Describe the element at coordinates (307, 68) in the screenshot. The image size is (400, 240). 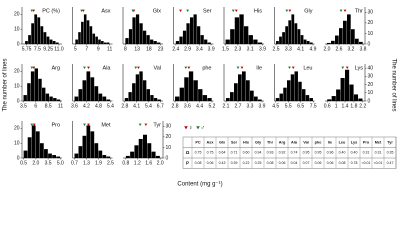
I see `panel-title: Leu` at that location.